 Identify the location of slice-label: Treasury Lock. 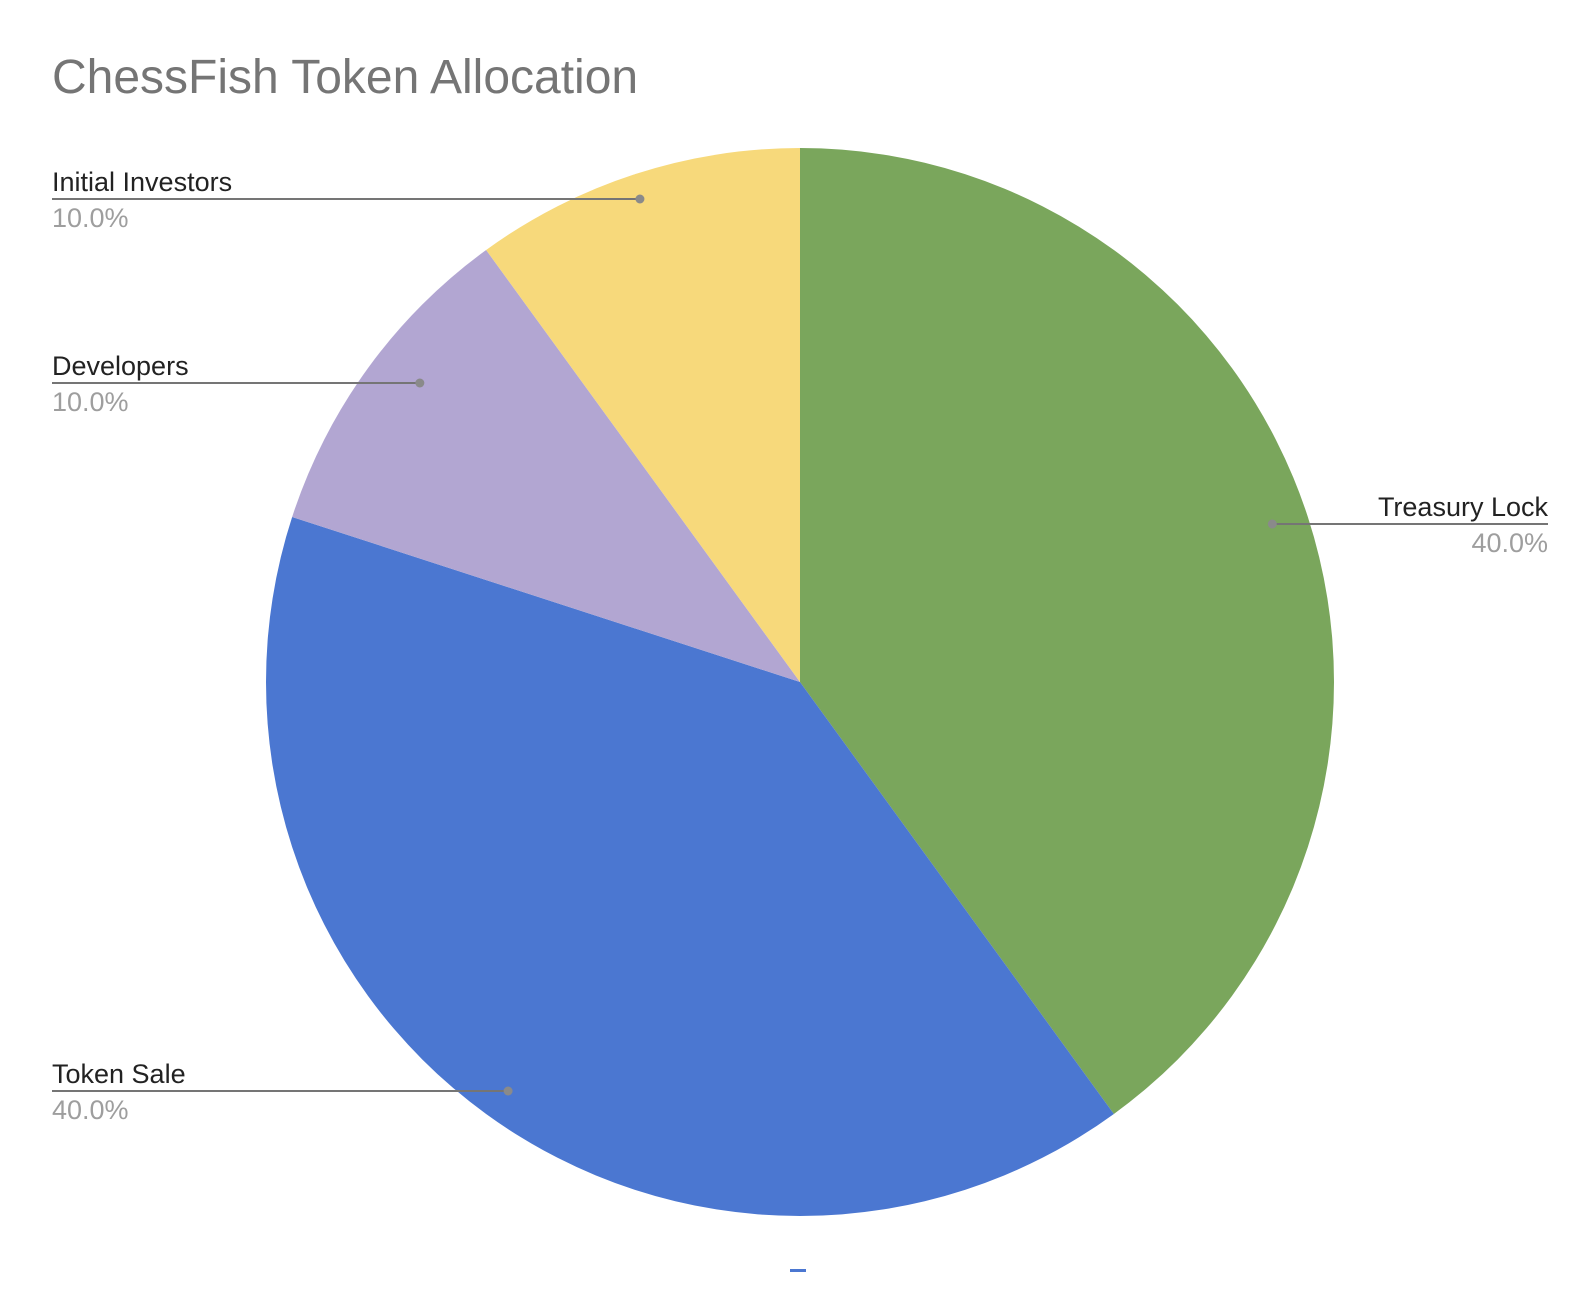
(1463, 507).